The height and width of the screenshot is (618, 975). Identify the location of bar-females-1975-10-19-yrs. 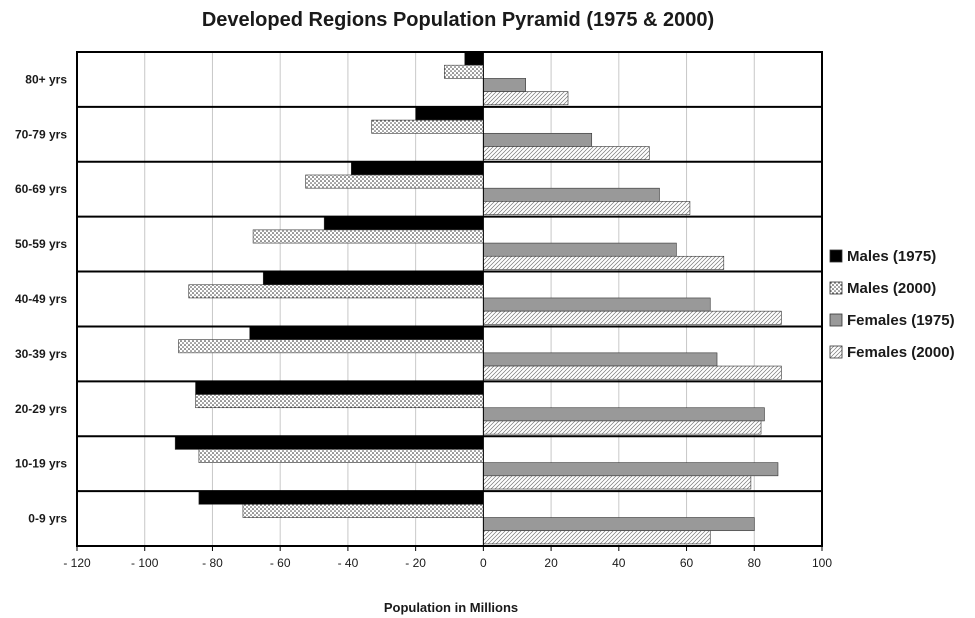
(631, 469).